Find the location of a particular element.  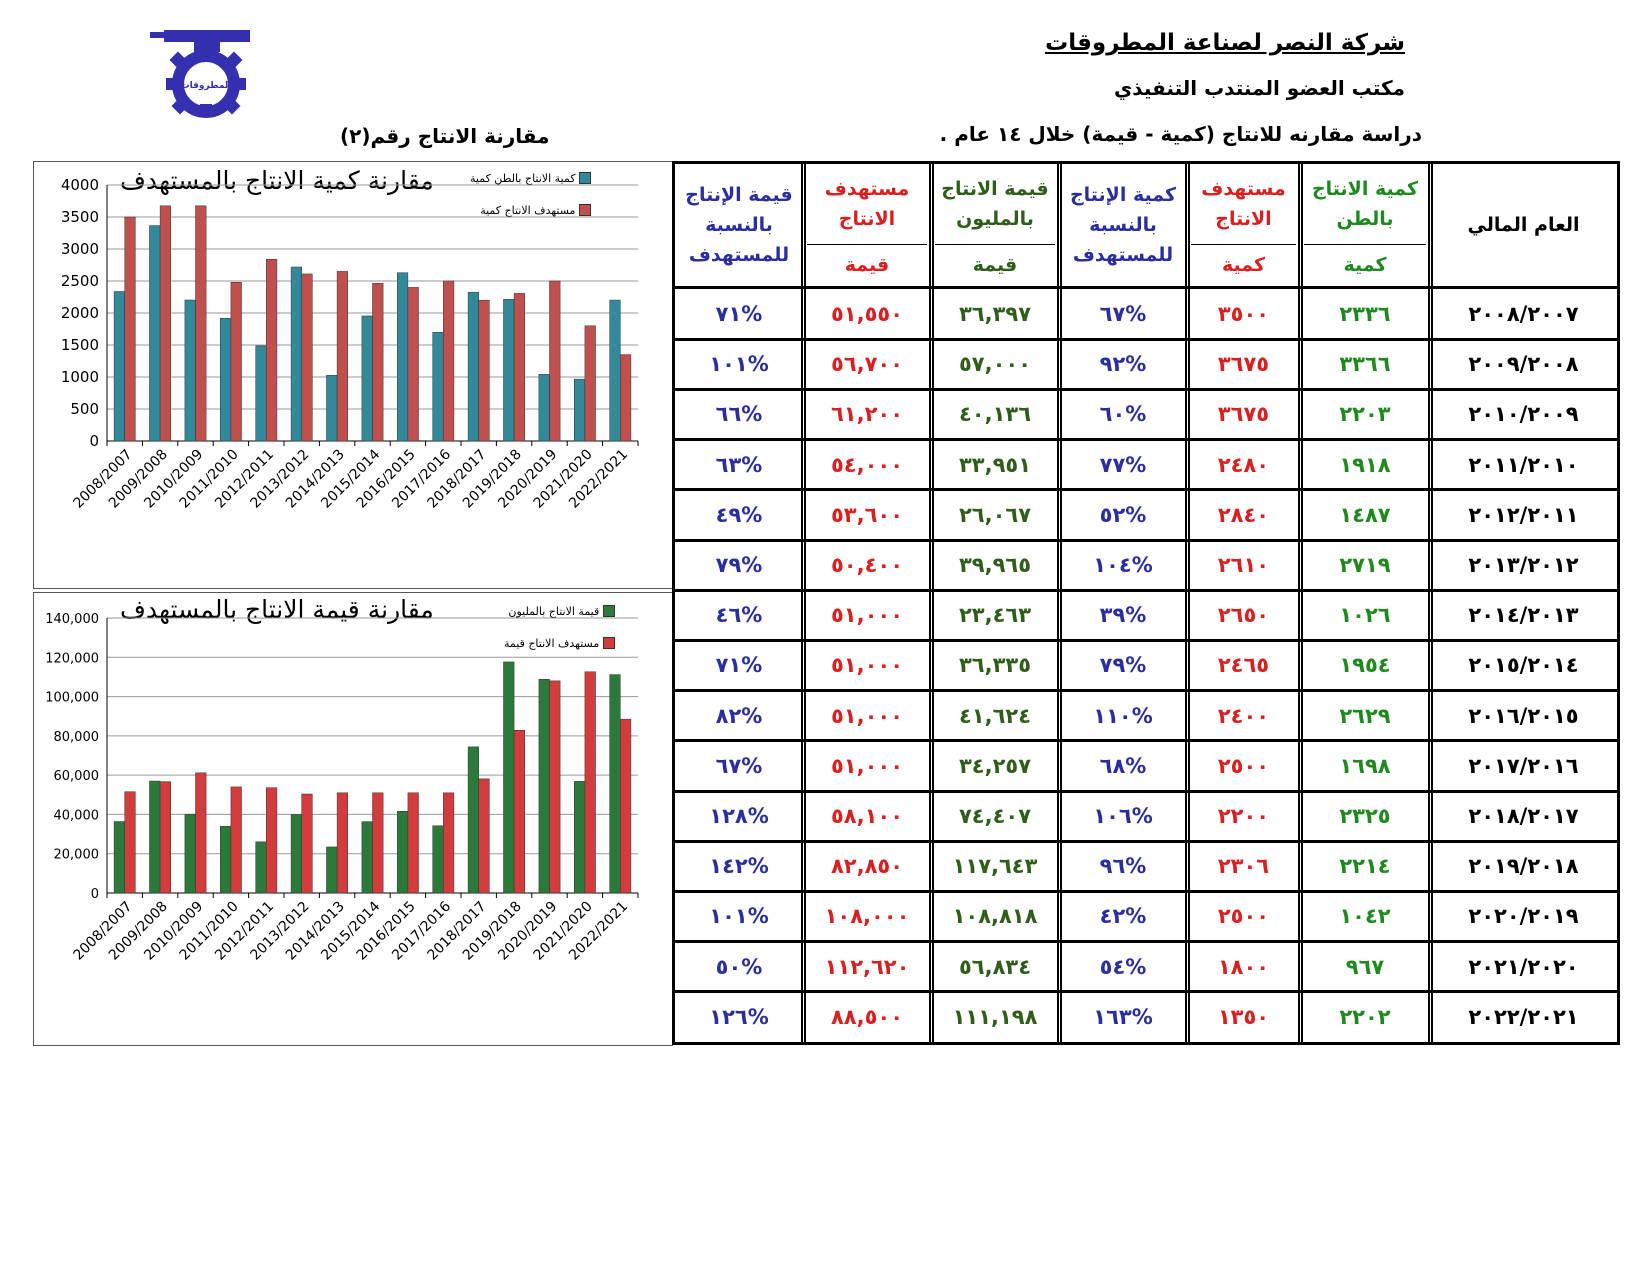

legend-label-target: مستهدف الانتاج قيمة is located at coordinates (552, 643).